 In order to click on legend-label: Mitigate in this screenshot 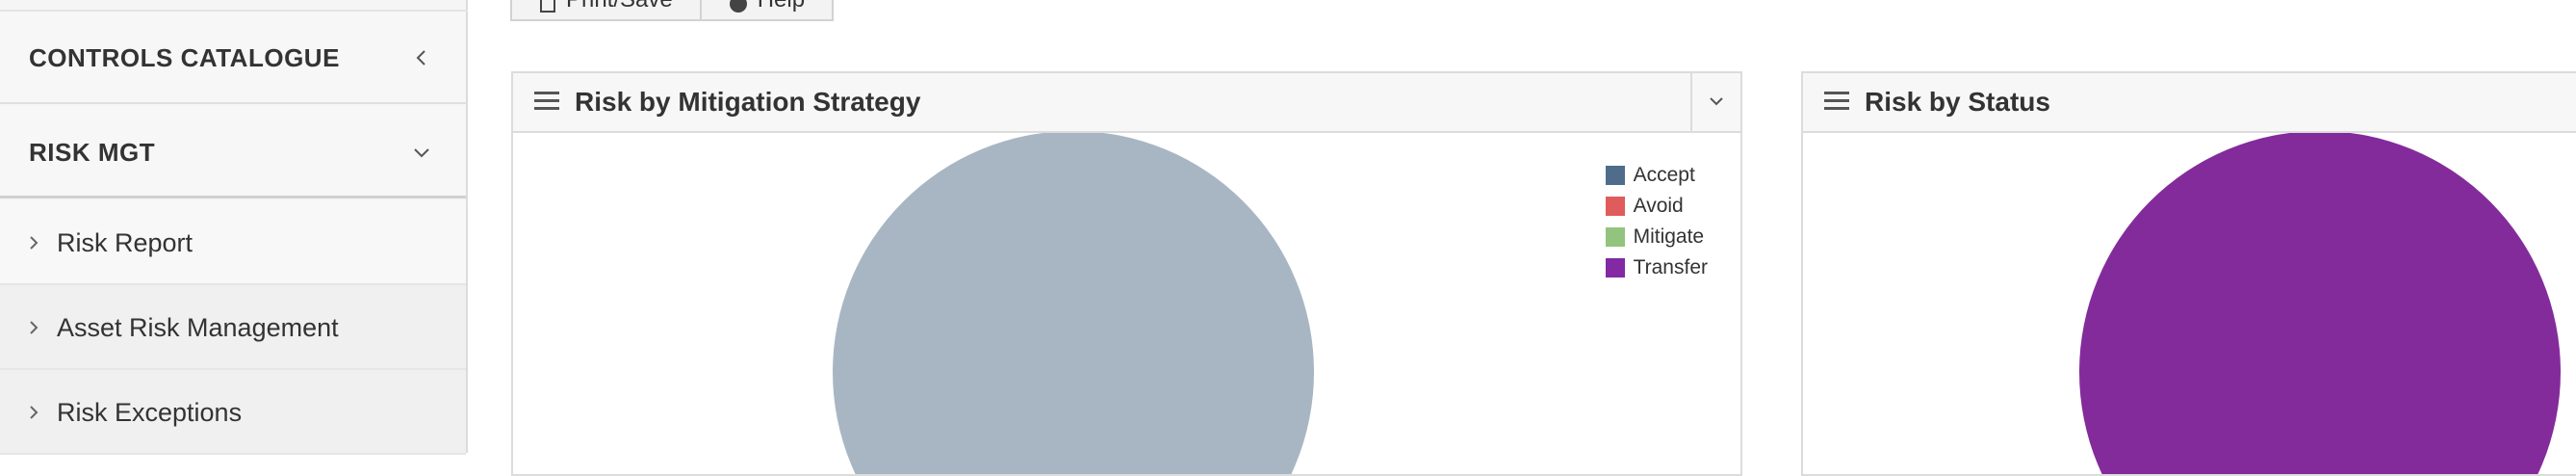, I will do `click(1669, 237)`.